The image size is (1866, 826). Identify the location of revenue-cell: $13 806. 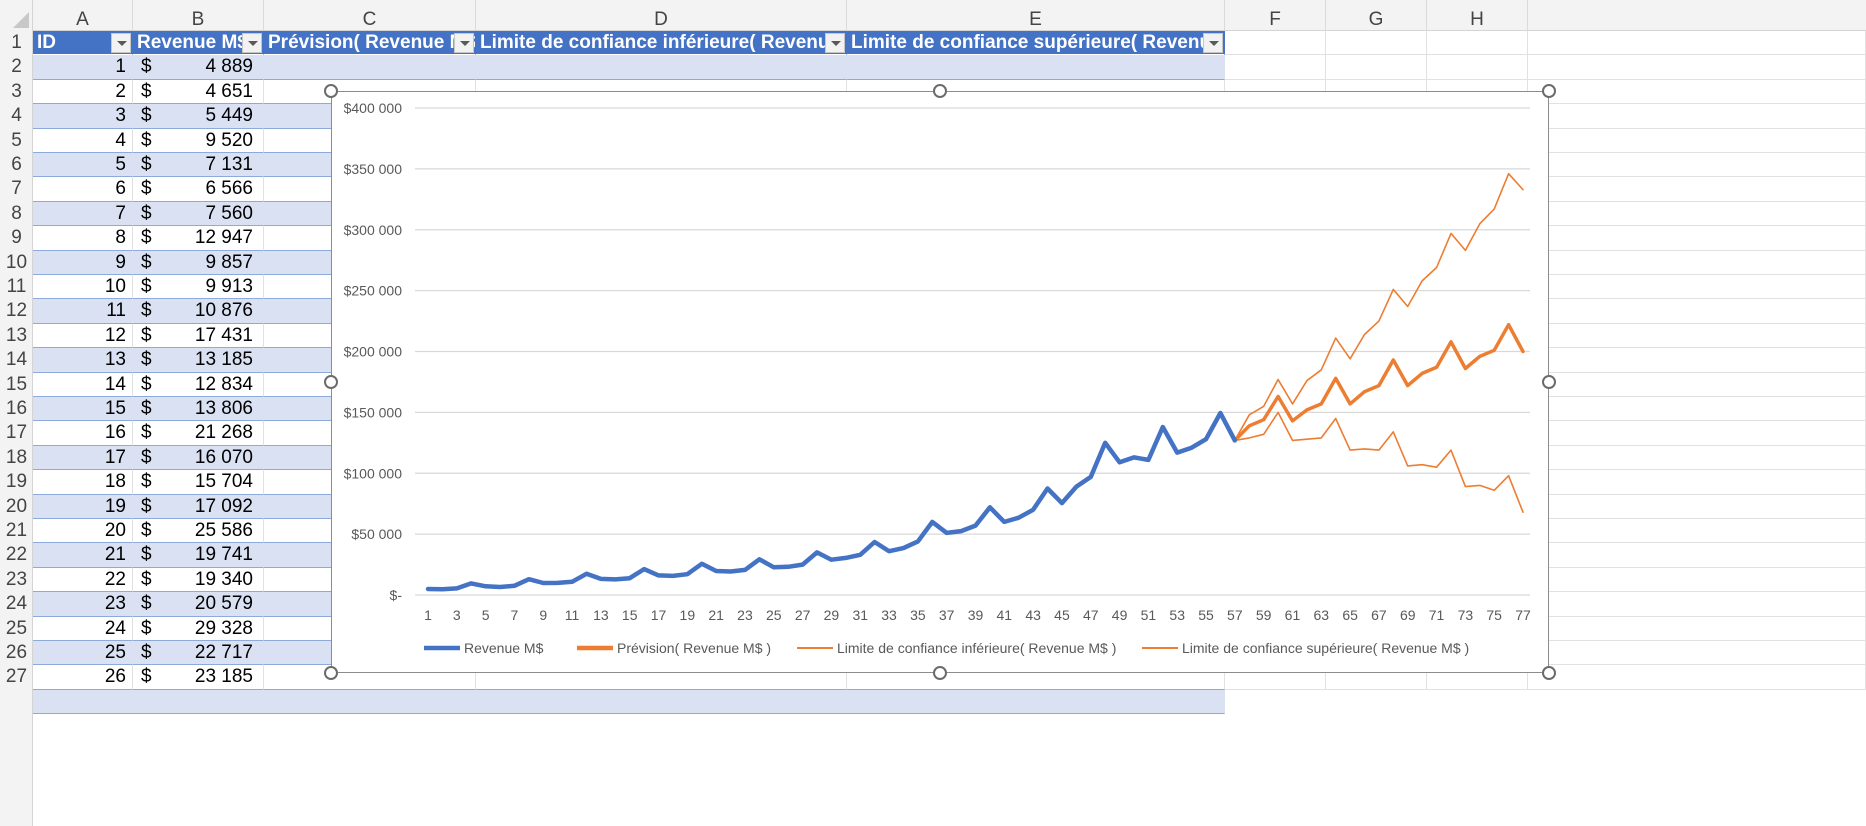
(198, 409).